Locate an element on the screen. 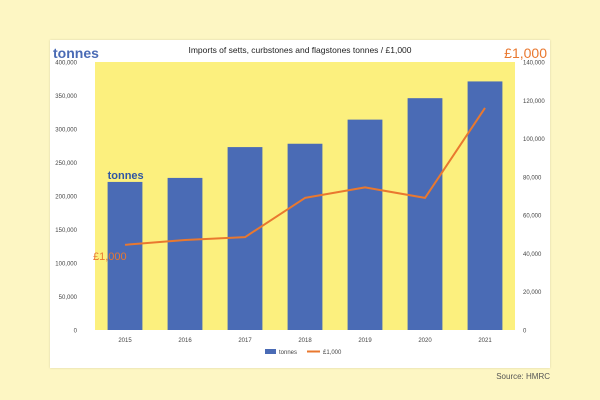 The width and height of the screenshot is (600, 400). y-right-tick-label: 140,000 is located at coordinates (534, 64).